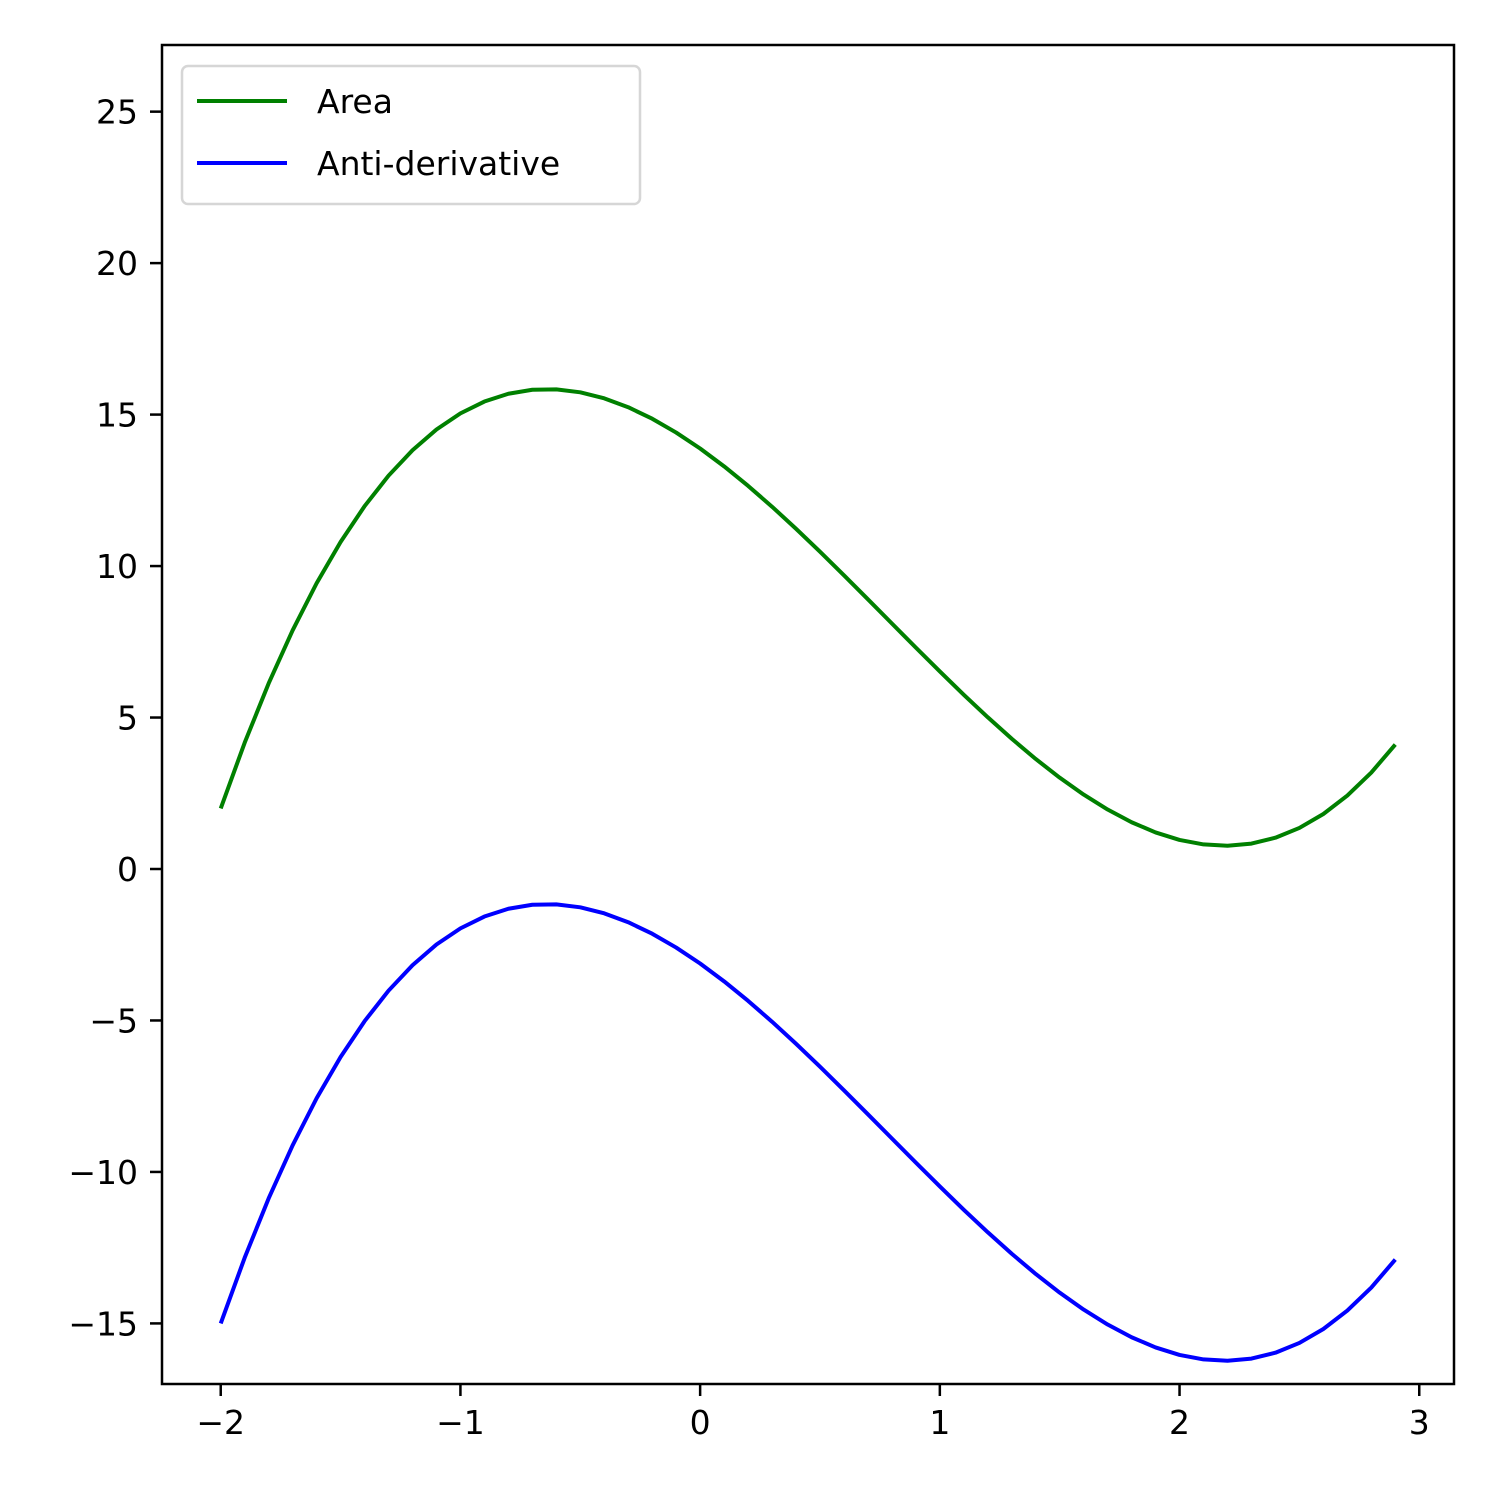 This screenshot has width=1500, height=1500. I want to click on y-tick-label-4: 5, so click(127, 718).